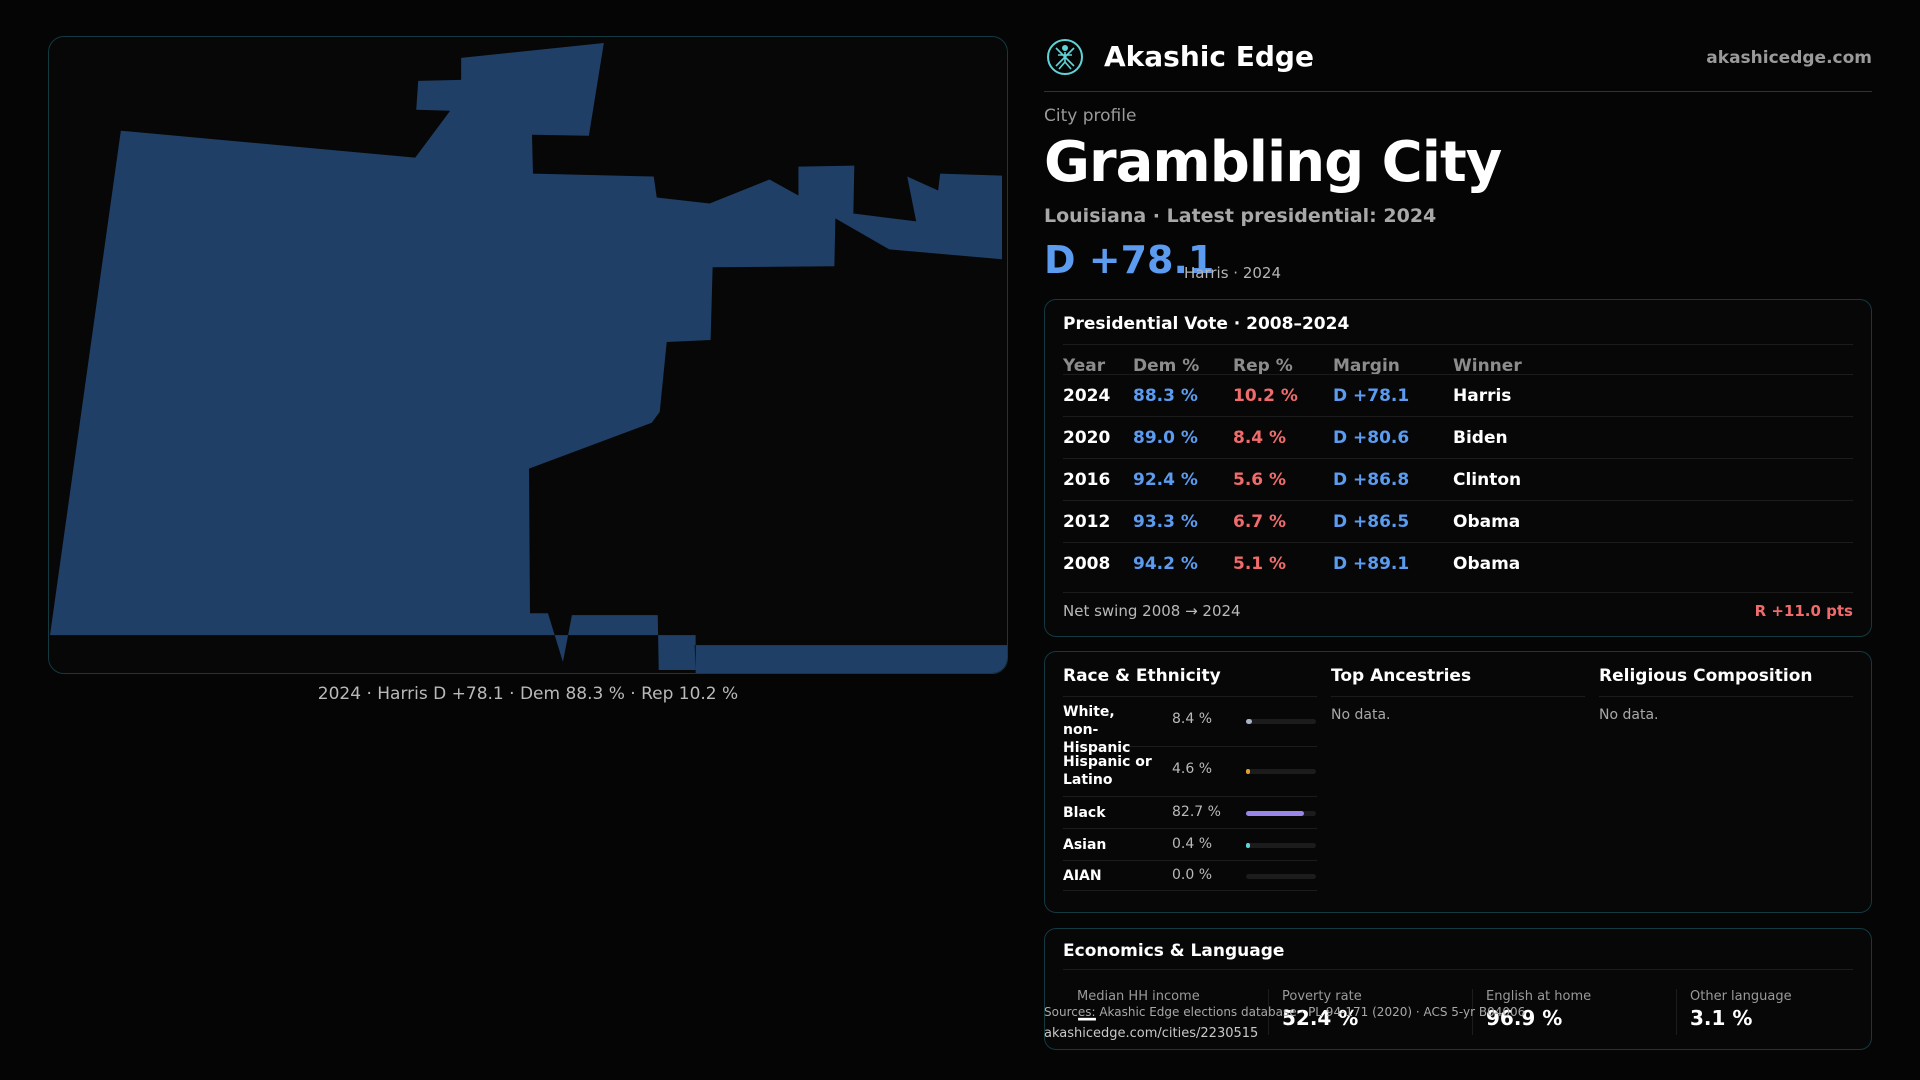  What do you see at coordinates (1803, 611) in the screenshot?
I see `net-swing-value: R +11.0 pts` at bounding box center [1803, 611].